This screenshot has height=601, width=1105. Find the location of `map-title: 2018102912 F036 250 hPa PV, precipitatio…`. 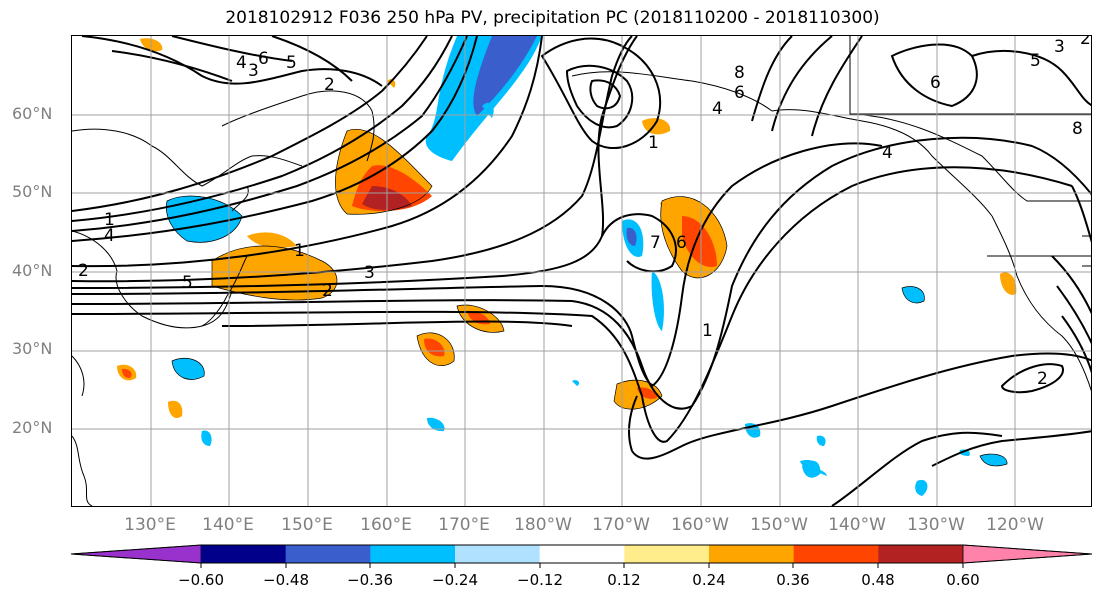

map-title: 2018102912 F036 250 hPa PV, precipitatio… is located at coordinates (552, 18).